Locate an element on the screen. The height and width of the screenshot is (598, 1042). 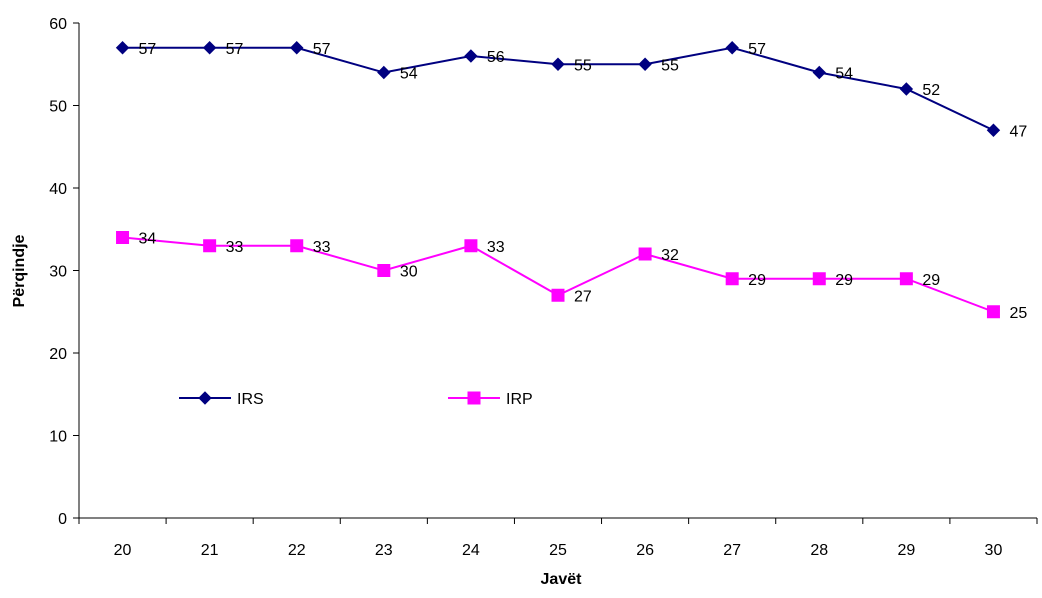
x-tick-label: 30 is located at coordinates (994, 550).